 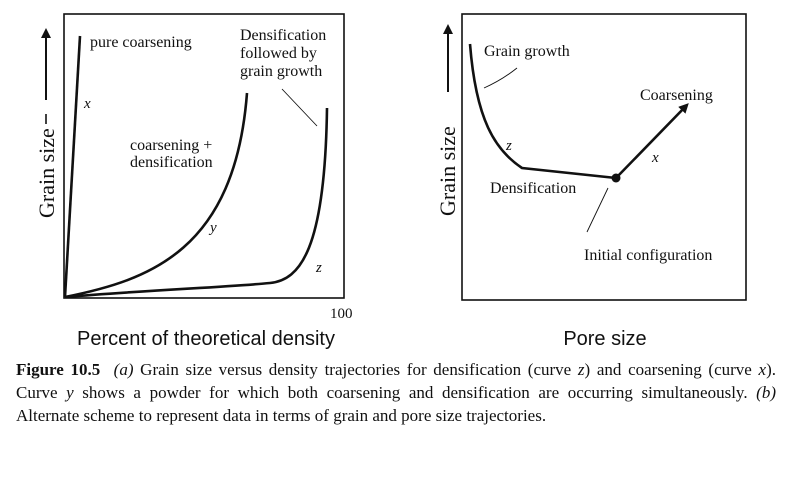 What do you see at coordinates (70, 392) in the screenshot?
I see `caption-y: y` at bounding box center [70, 392].